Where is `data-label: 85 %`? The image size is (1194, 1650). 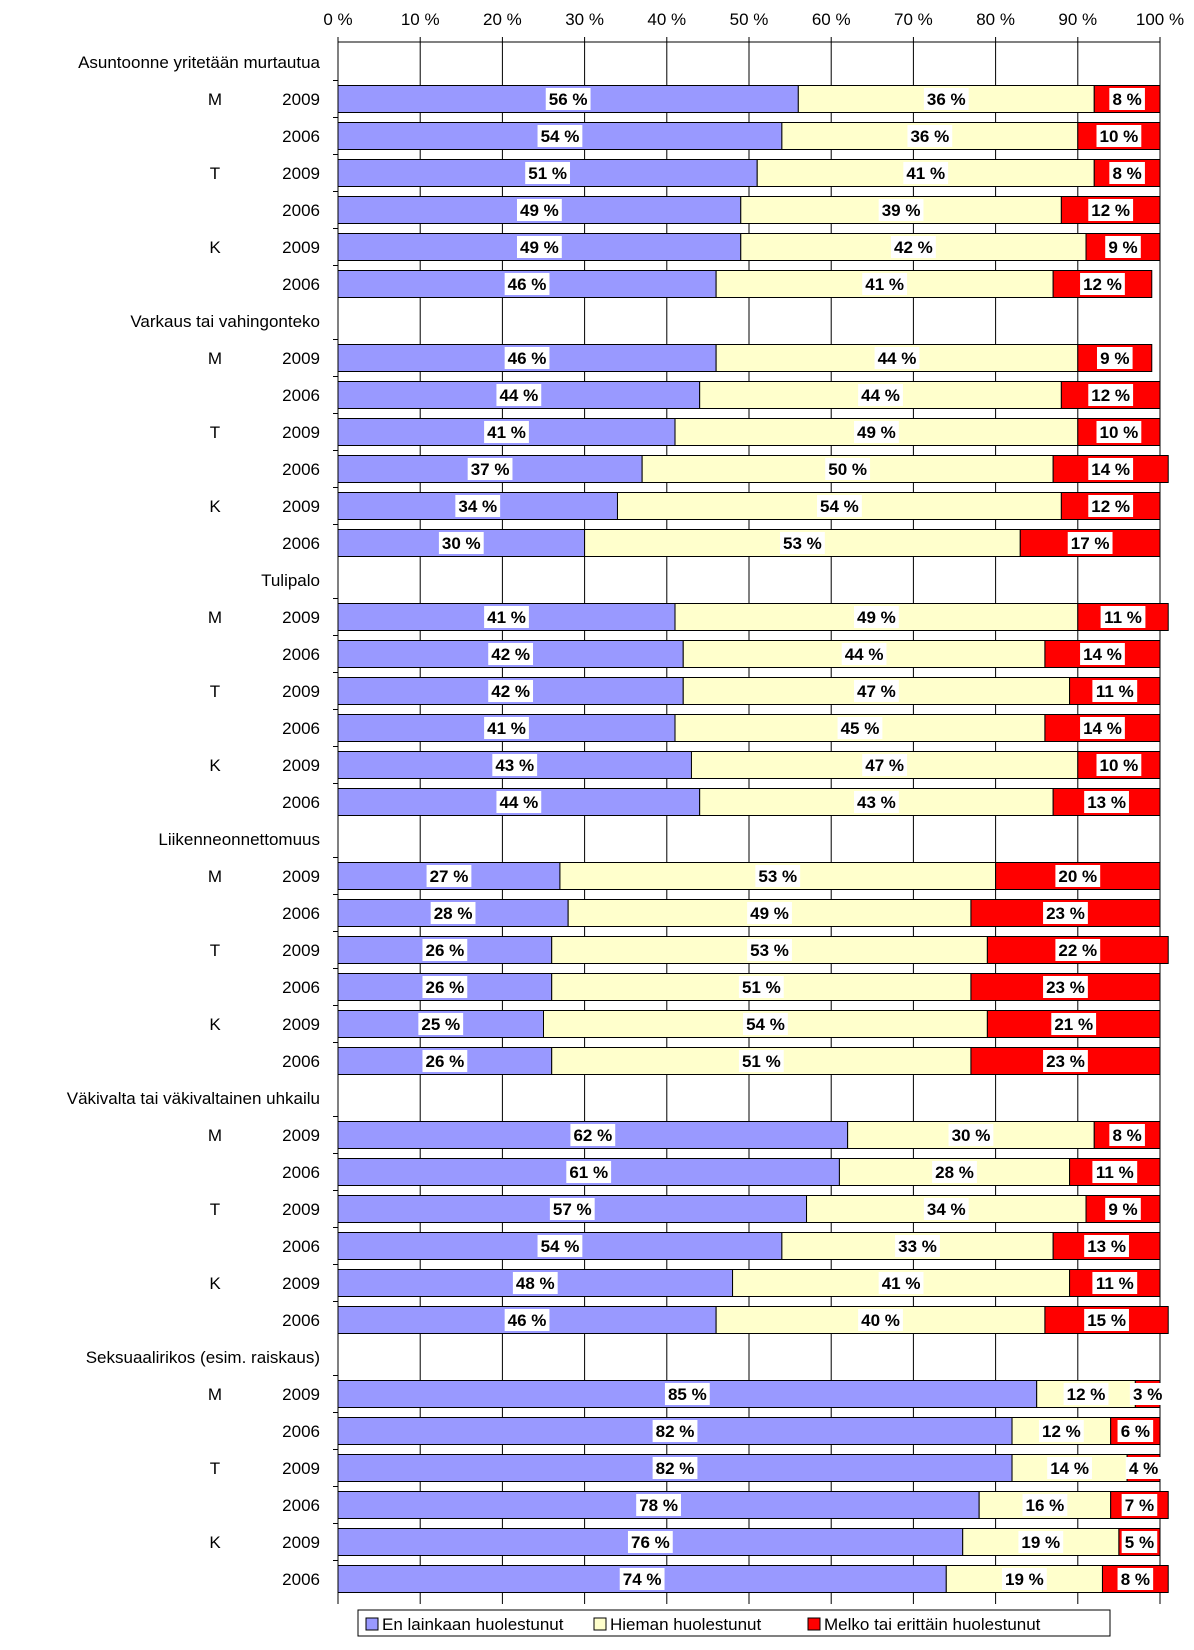
data-label: 85 % is located at coordinates (687, 1394).